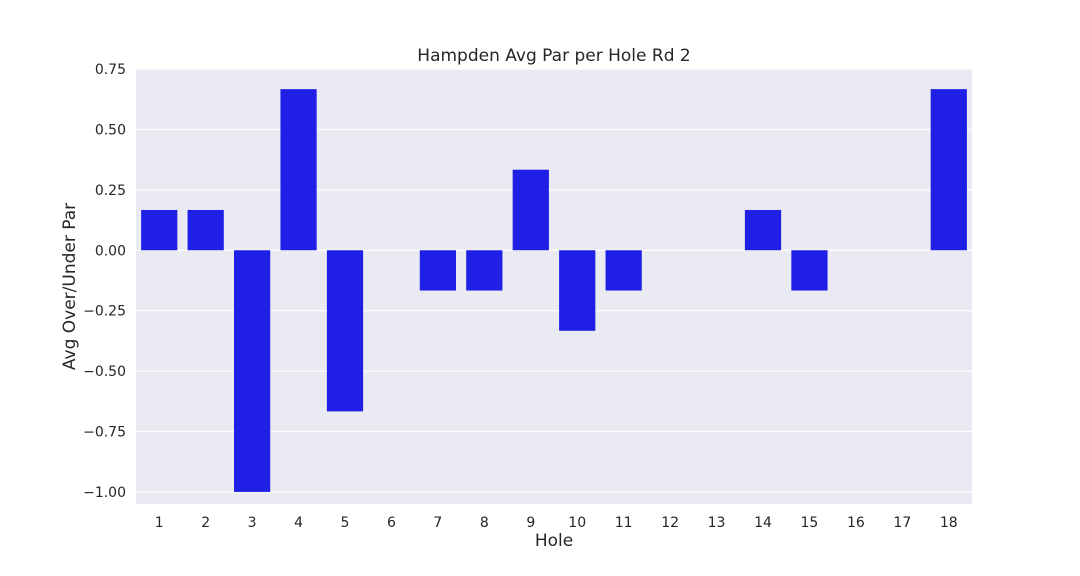 The height and width of the screenshot is (576, 1080). What do you see at coordinates (298, 523) in the screenshot?
I see `x-tick-label: 4` at bounding box center [298, 523].